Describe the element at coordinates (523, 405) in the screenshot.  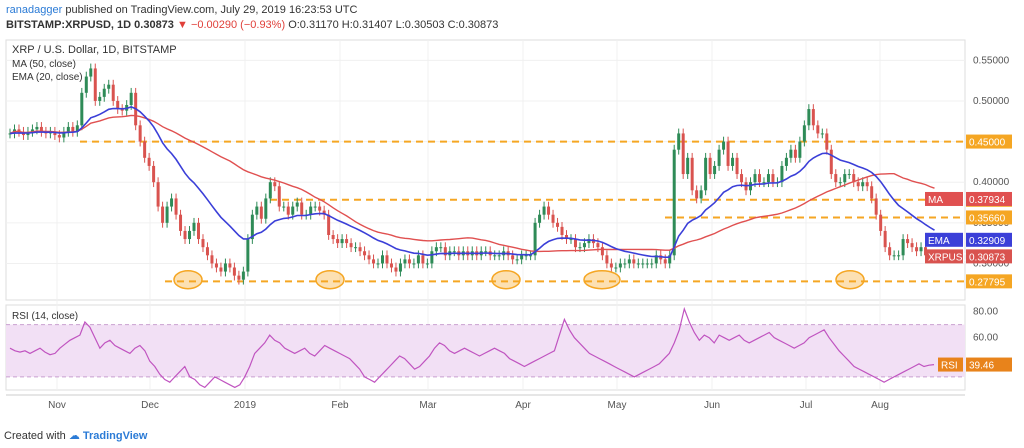
I see `x-tick-label: Apr` at that location.